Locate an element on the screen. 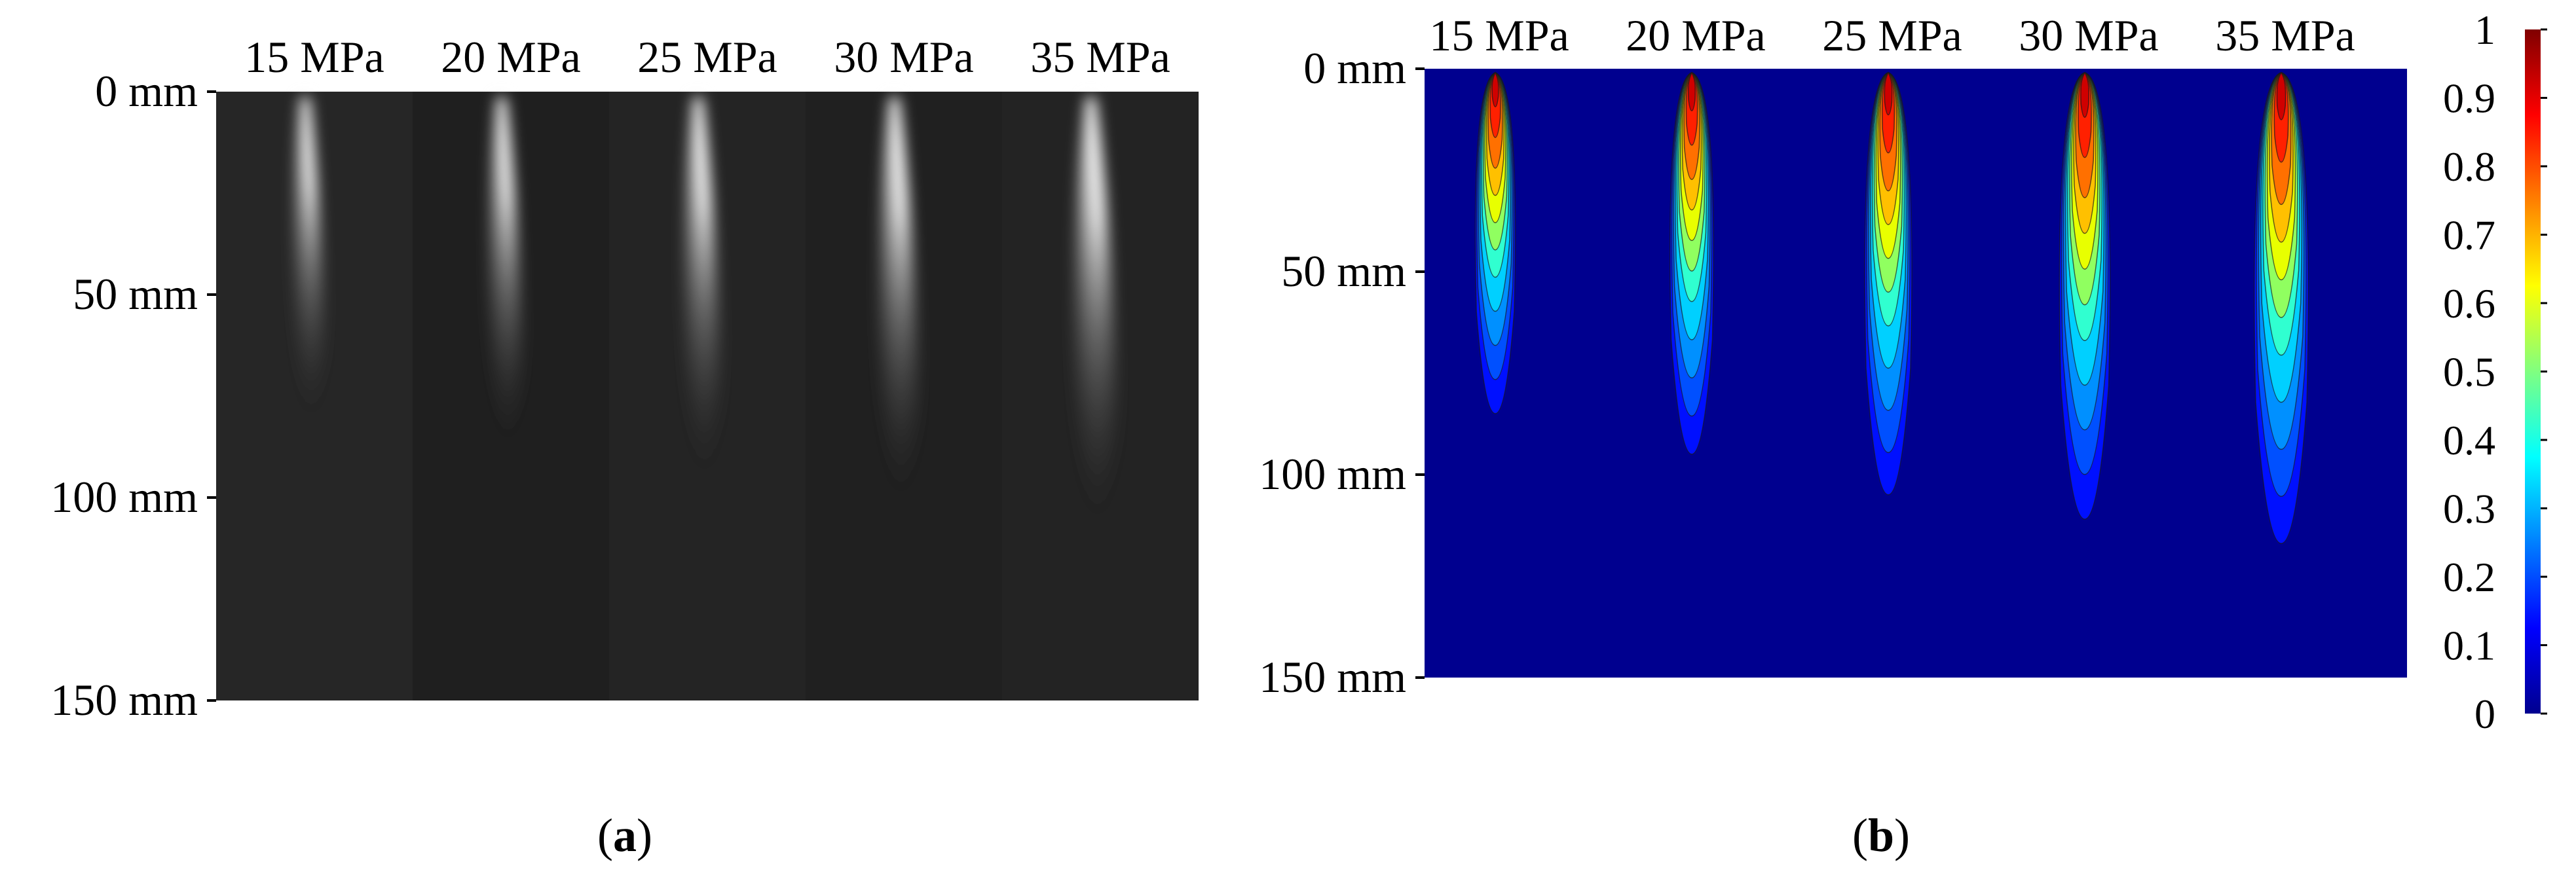 The height and width of the screenshot is (872, 2576). colorbar-scale is located at coordinates (2533, 371).